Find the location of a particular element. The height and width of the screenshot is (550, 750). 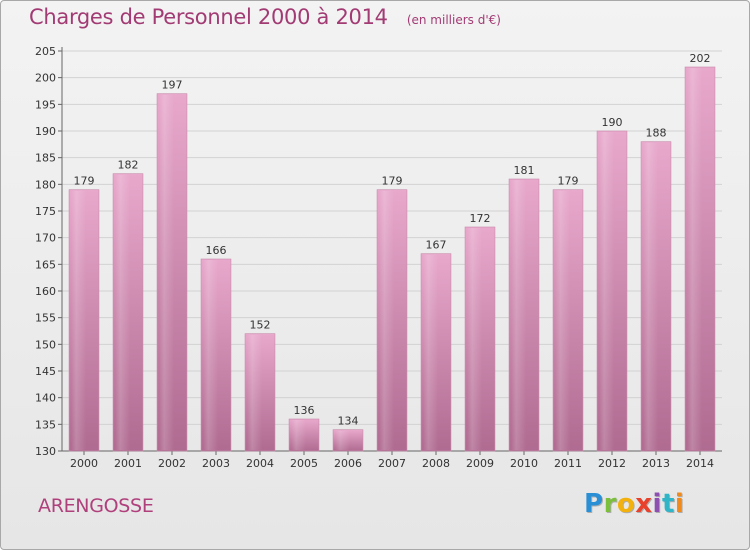

value-label-2005: 136 is located at coordinates (304, 410).